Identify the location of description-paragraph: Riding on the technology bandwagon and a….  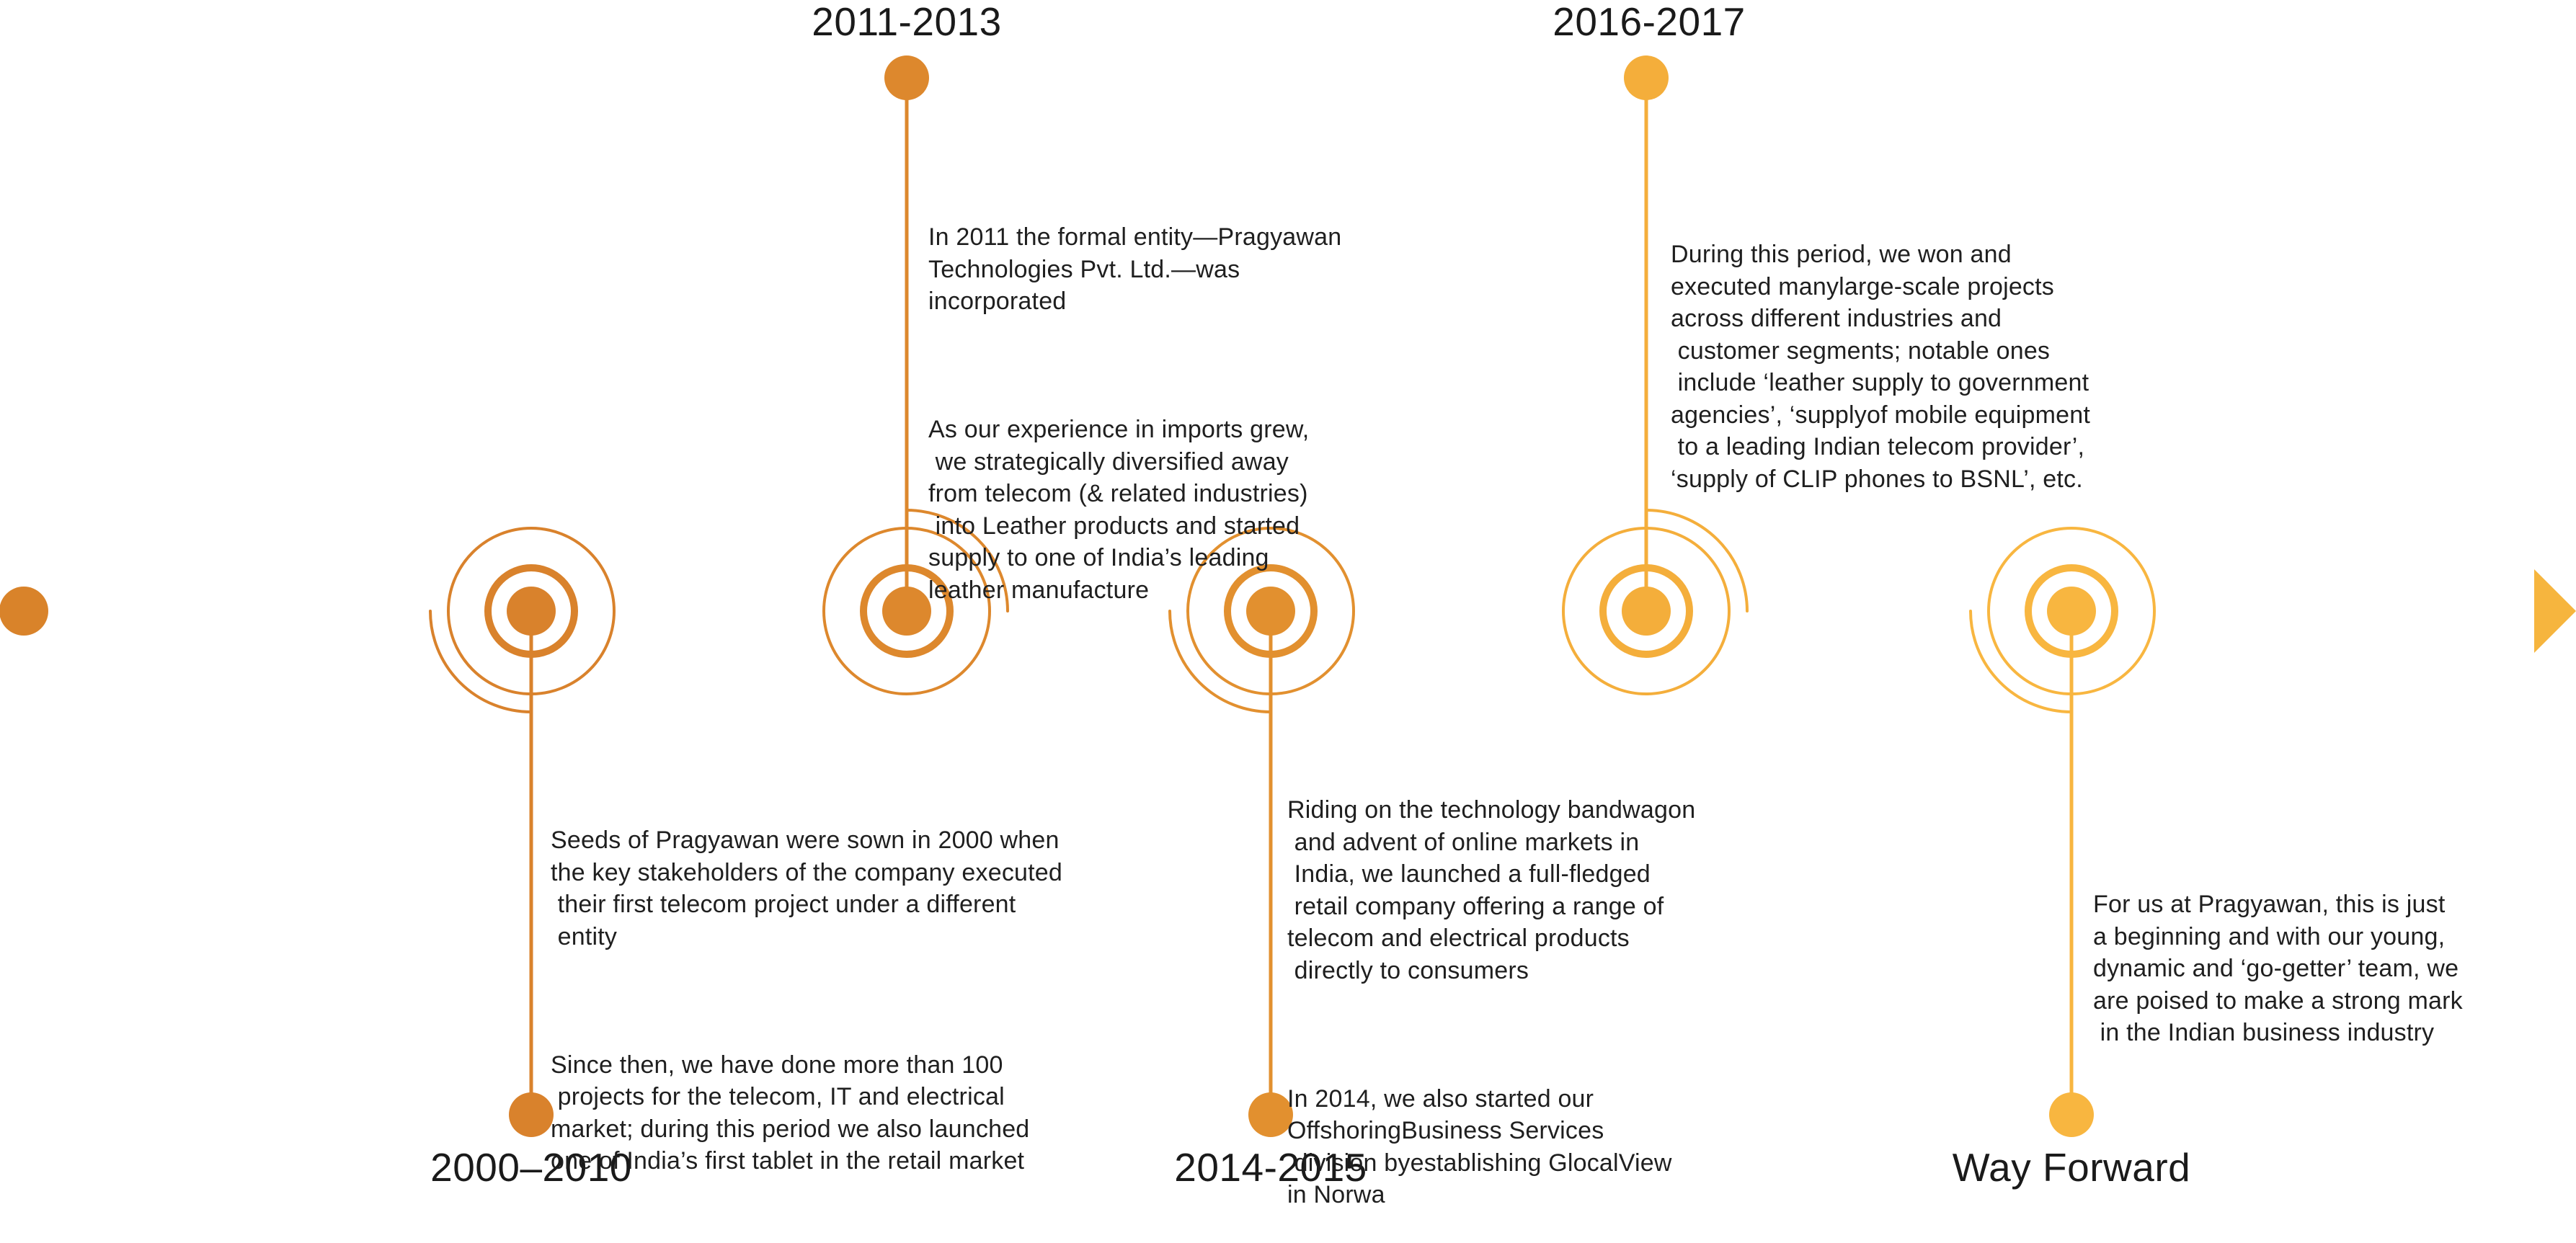
(1491, 890).